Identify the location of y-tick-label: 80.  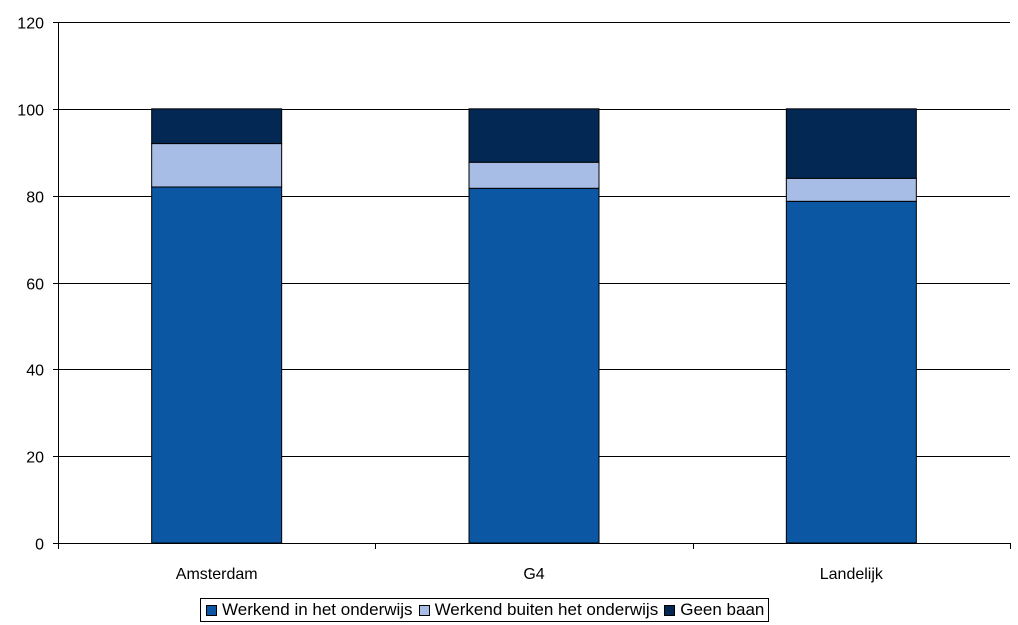
(35, 198).